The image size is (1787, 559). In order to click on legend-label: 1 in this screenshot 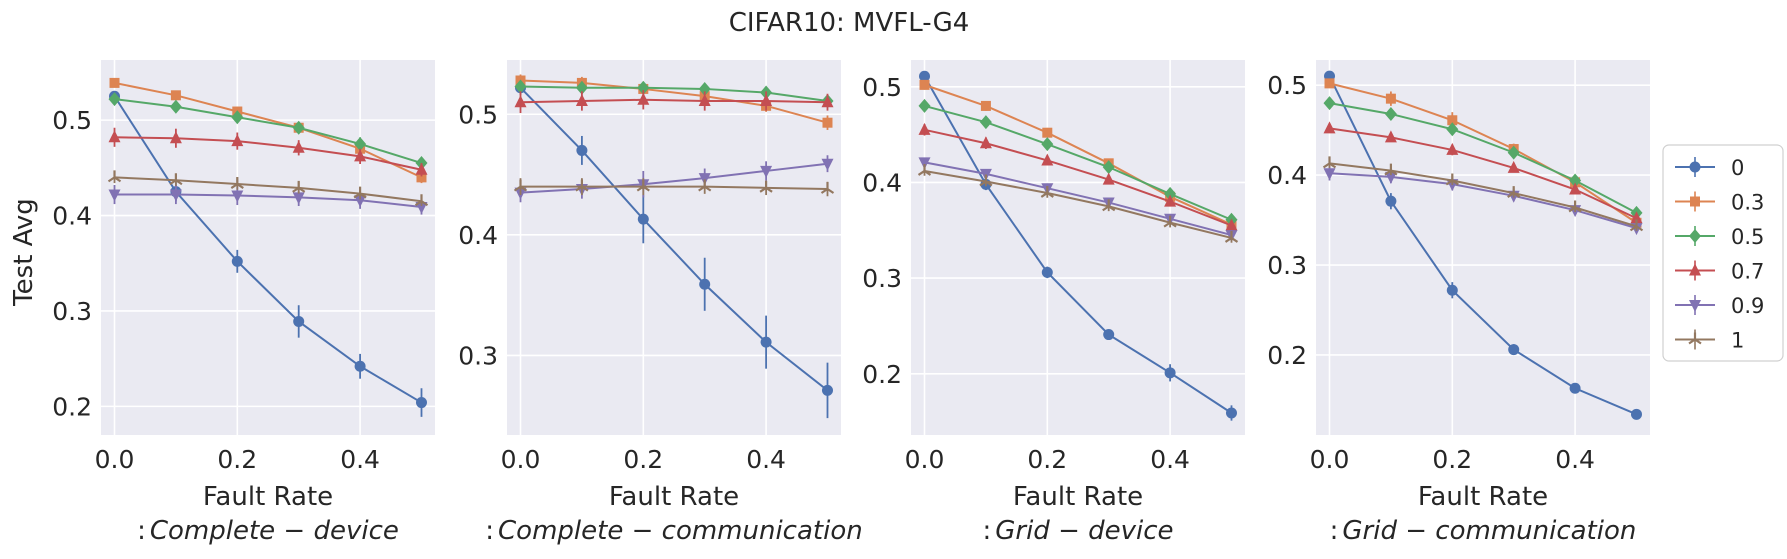, I will do `click(1737, 341)`.